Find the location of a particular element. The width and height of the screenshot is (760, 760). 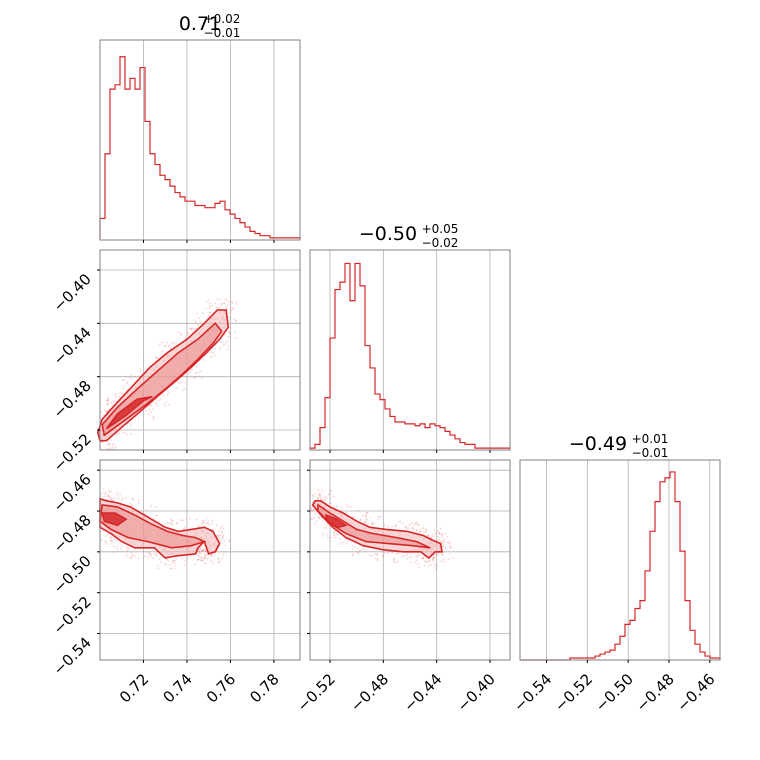

y-tick-label: −0.52 is located at coordinates (72, 452).